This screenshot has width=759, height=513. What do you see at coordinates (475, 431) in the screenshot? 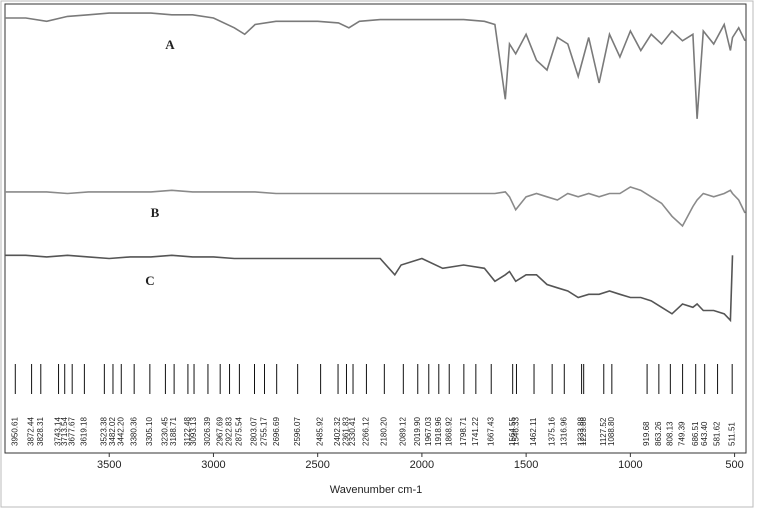
I see `peak-label: 1741.22` at bounding box center [475, 431].